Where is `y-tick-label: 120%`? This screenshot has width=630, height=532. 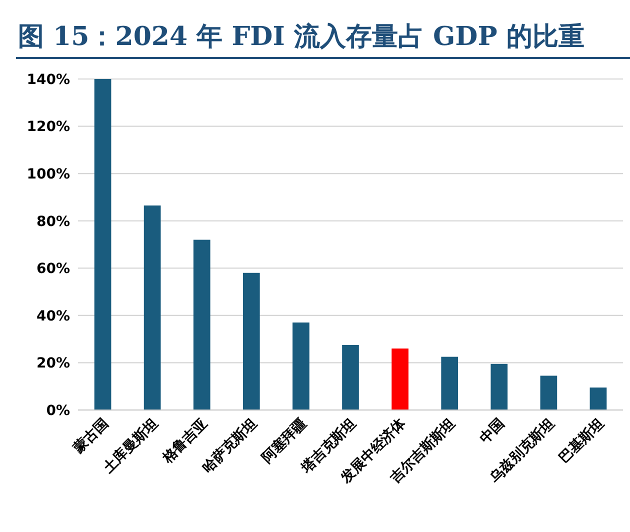
y-tick-label: 120% is located at coordinates (48, 127).